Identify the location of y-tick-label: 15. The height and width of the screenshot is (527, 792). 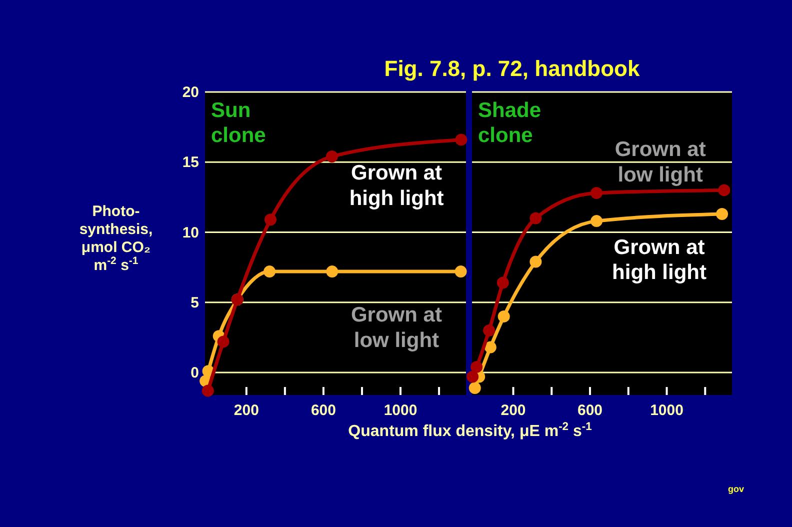
(190, 163).